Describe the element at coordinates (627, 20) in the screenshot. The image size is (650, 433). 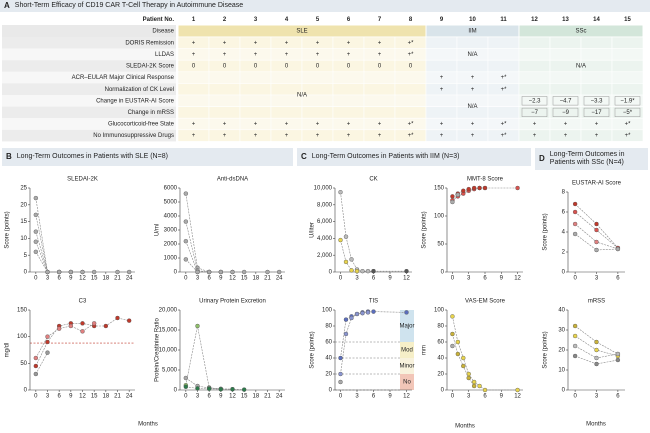
I see `patient-number: 15` at that location.